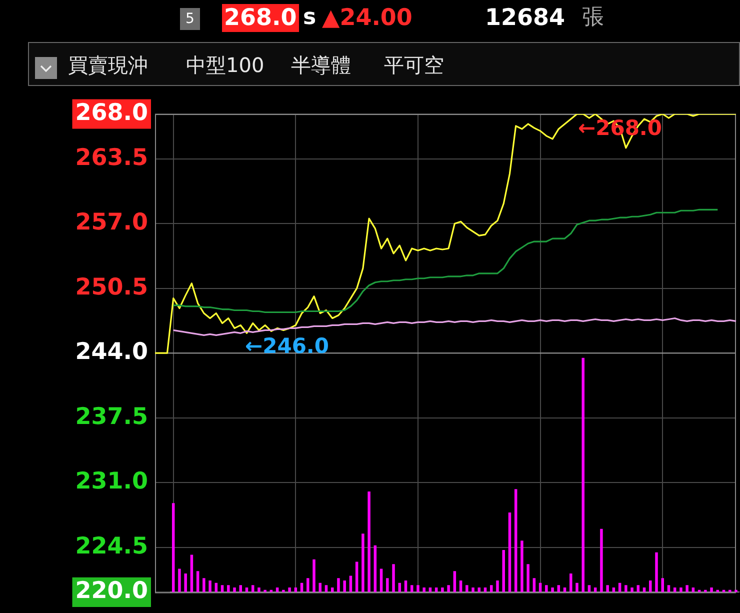 The width and height of the screenshot is (740, 613). Describe the element at coordinates (111, 352) in the screenshot. I see `y-tick-label: 244.0` at that location.